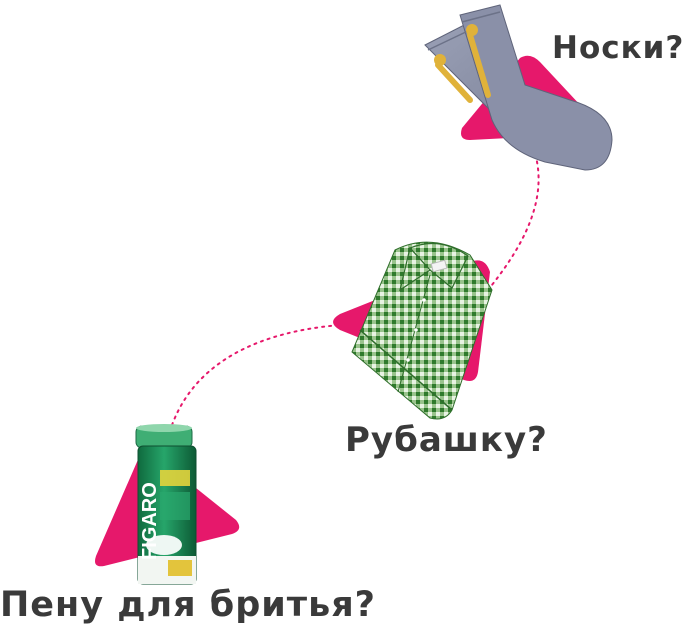 This screenshot has width=688, height=633. What do you see at coordinates (188, 605) in the screenshot?
I see `shaving-foam-question-label: Пену для бритья?` at bounding box center [188, 605].